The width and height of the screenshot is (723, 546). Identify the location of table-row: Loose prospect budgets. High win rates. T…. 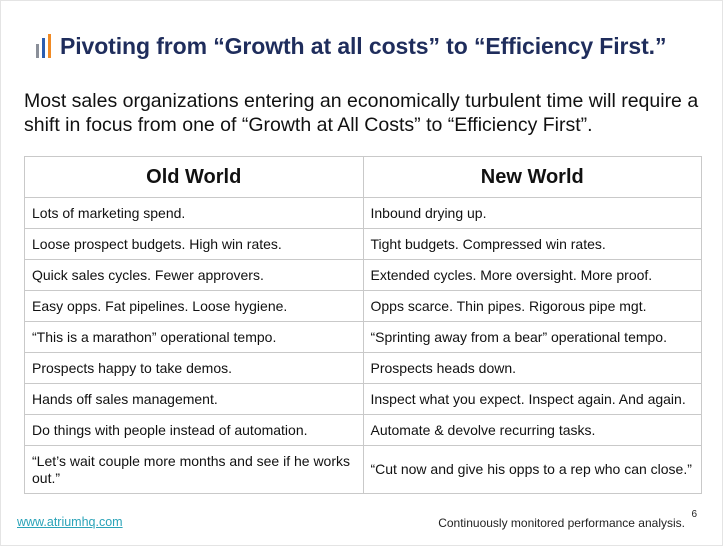
(363, 244).